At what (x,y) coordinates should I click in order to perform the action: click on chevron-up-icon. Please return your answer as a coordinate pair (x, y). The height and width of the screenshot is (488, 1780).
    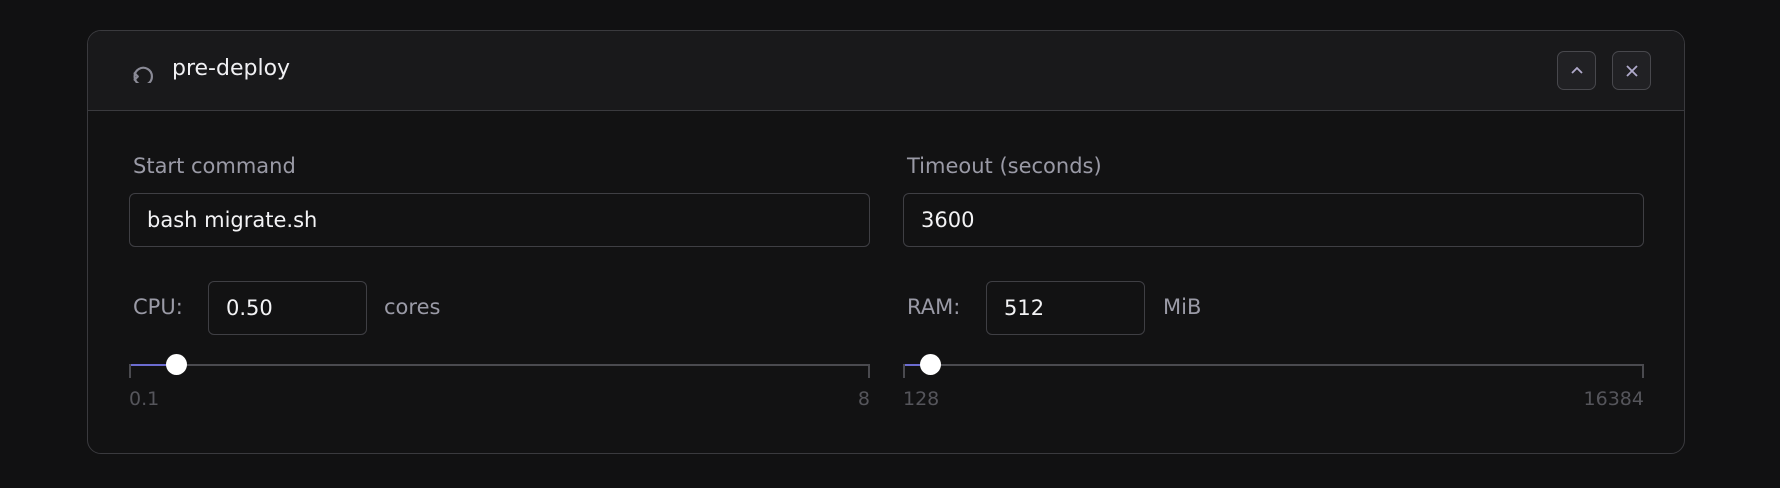
    Looking at the image, I should click on (1576, 70).